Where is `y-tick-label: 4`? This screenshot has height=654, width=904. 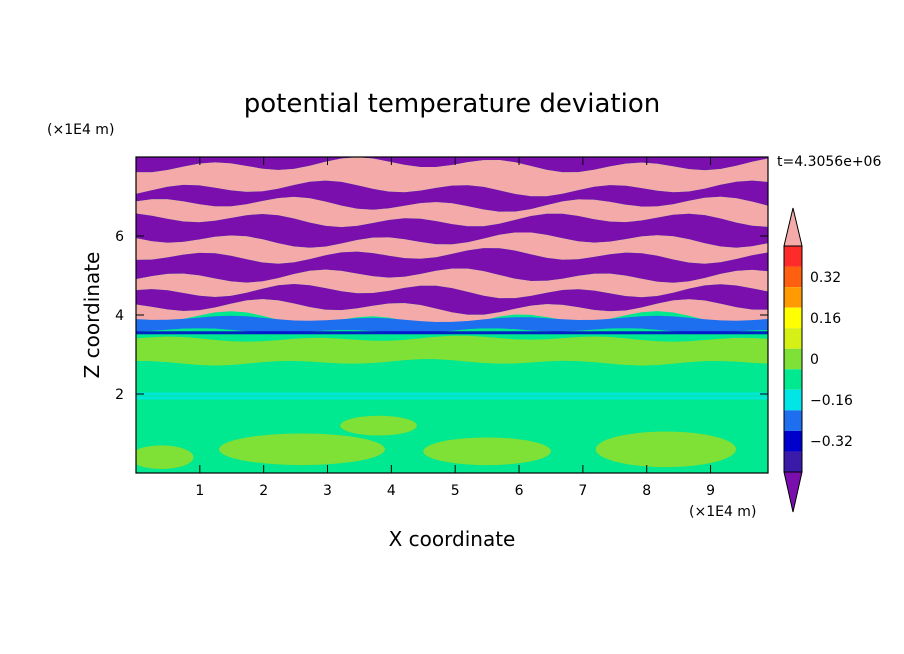
y-tick-label: 4 is located at coordinates (119, 316).